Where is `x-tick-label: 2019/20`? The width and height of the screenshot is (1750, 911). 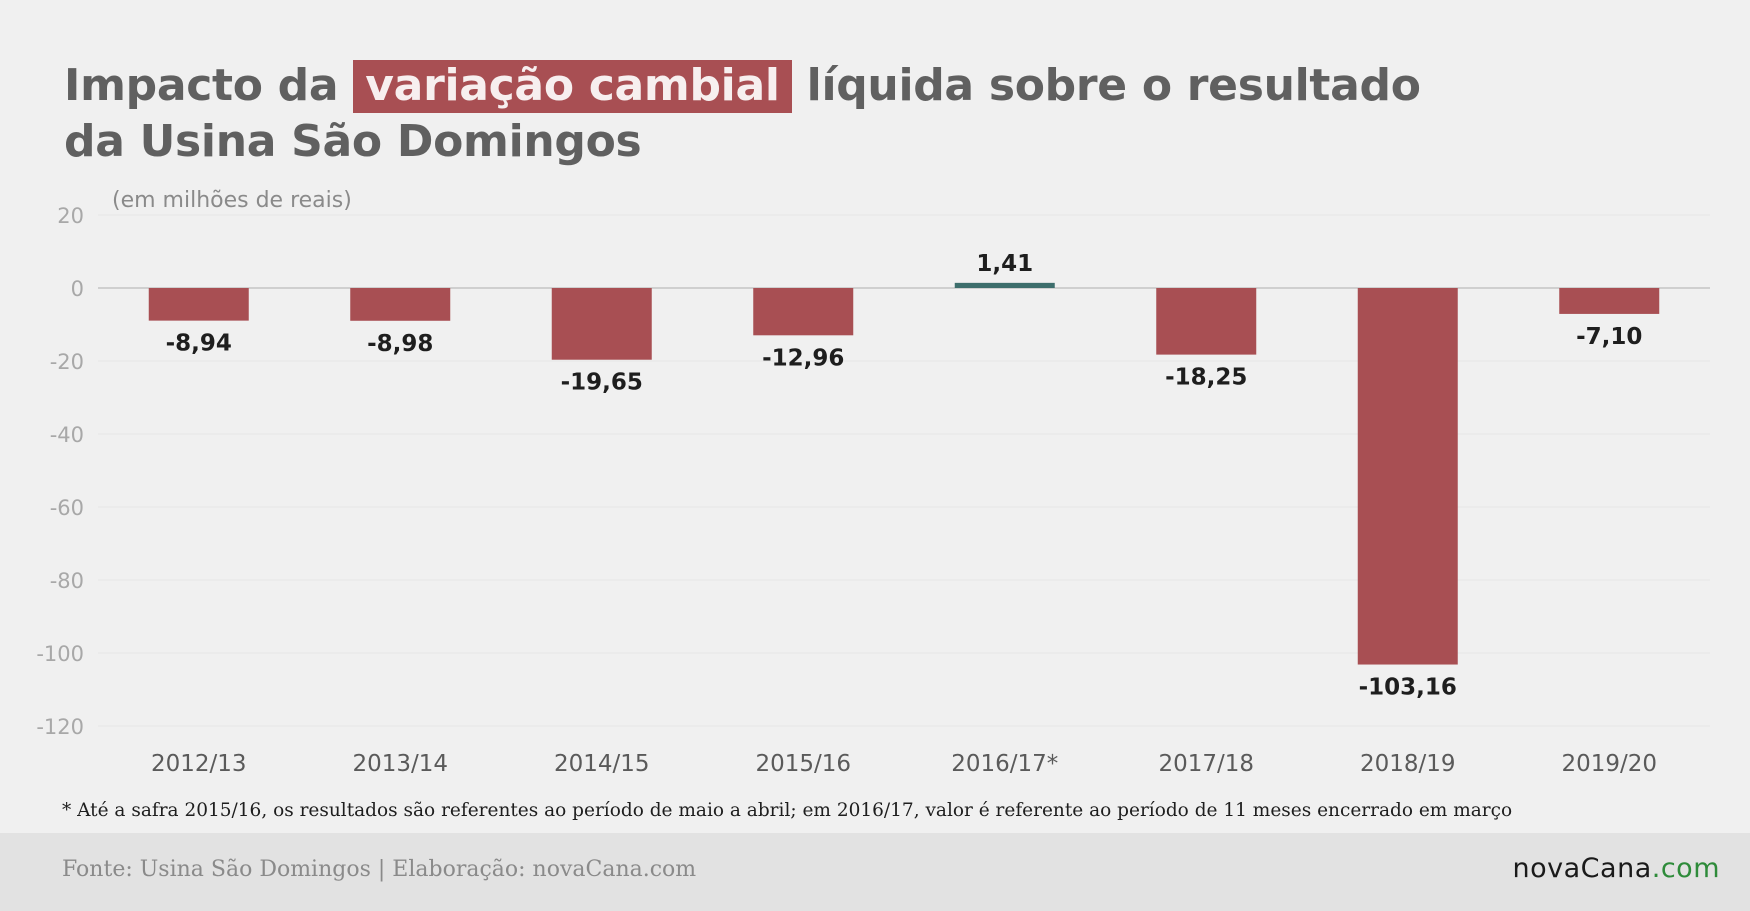 x-tick-label: 2019/20 is located at coordinates (1609, 764).